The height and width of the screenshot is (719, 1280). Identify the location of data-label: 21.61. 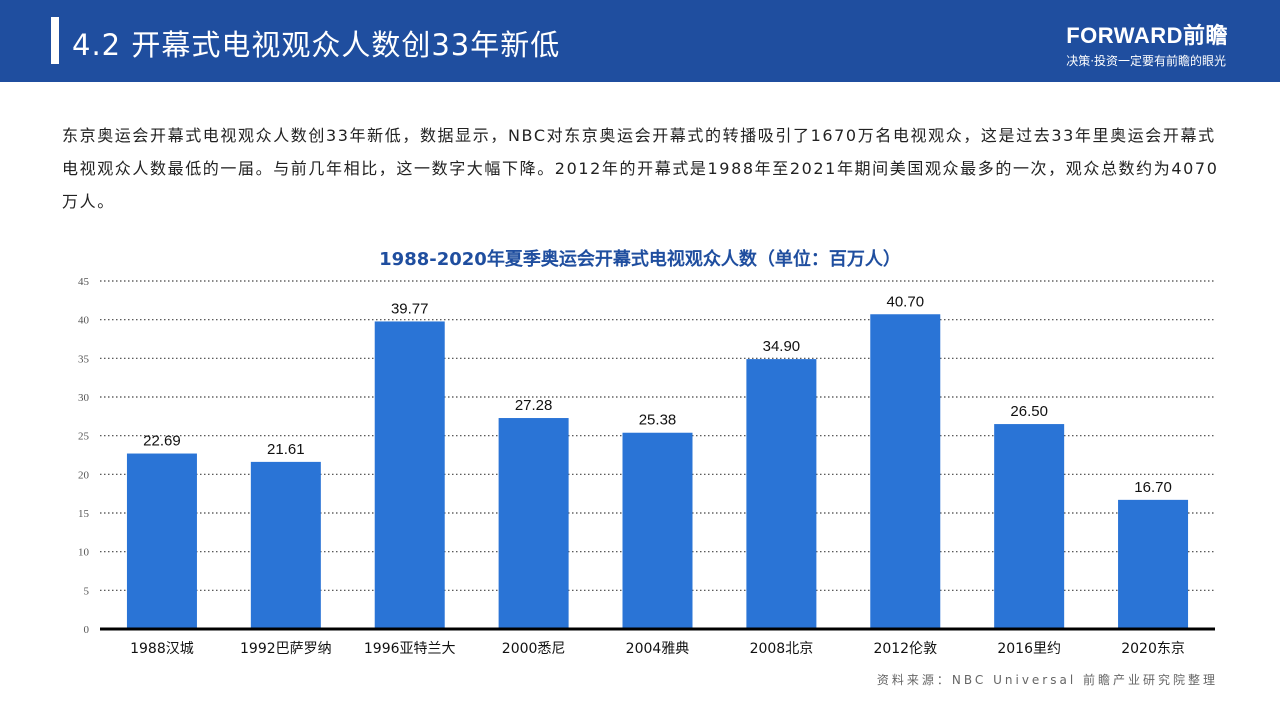
(286, 449).